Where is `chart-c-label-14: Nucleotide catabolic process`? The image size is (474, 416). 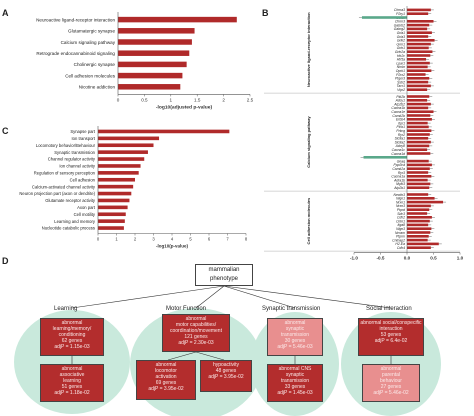
chart-c-label-14: Nucleotide catabolic process is located at coordinates (68, 228).